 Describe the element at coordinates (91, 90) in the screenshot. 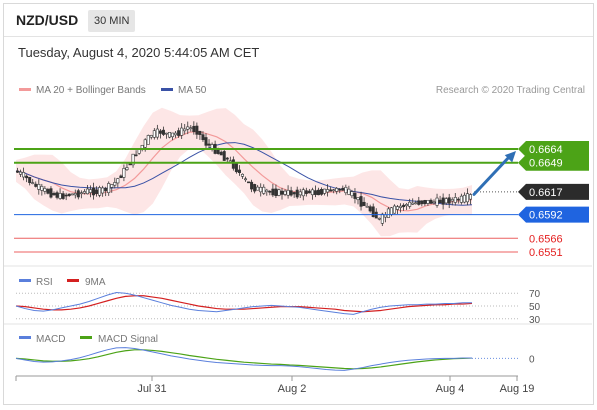

I see `ma20-legend-label: MA 20 + Bollinger Bands` at that location.